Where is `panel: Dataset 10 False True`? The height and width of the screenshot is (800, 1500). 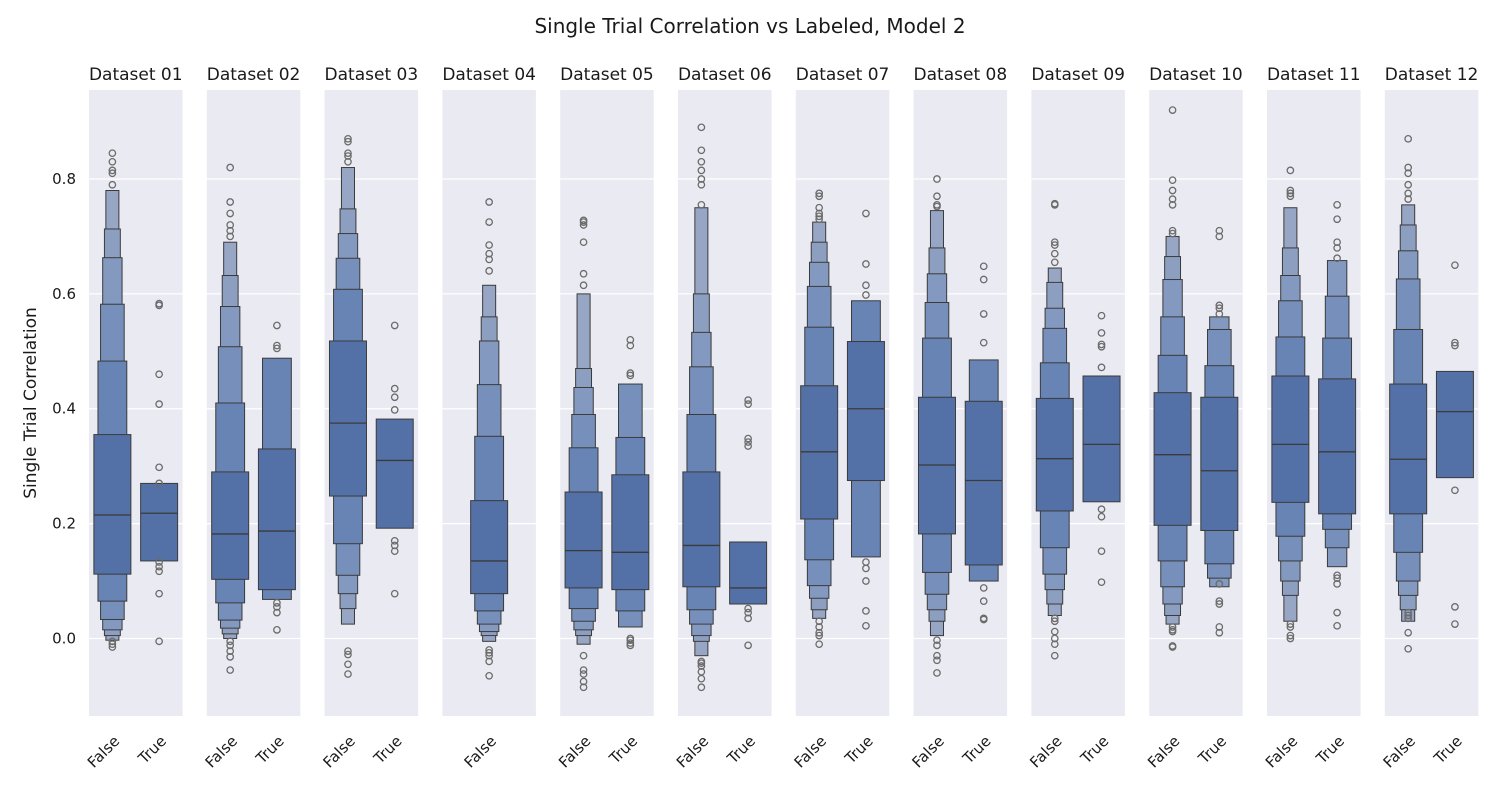 panel: Dataset 10 False True is located at coordinates (1193, 418).